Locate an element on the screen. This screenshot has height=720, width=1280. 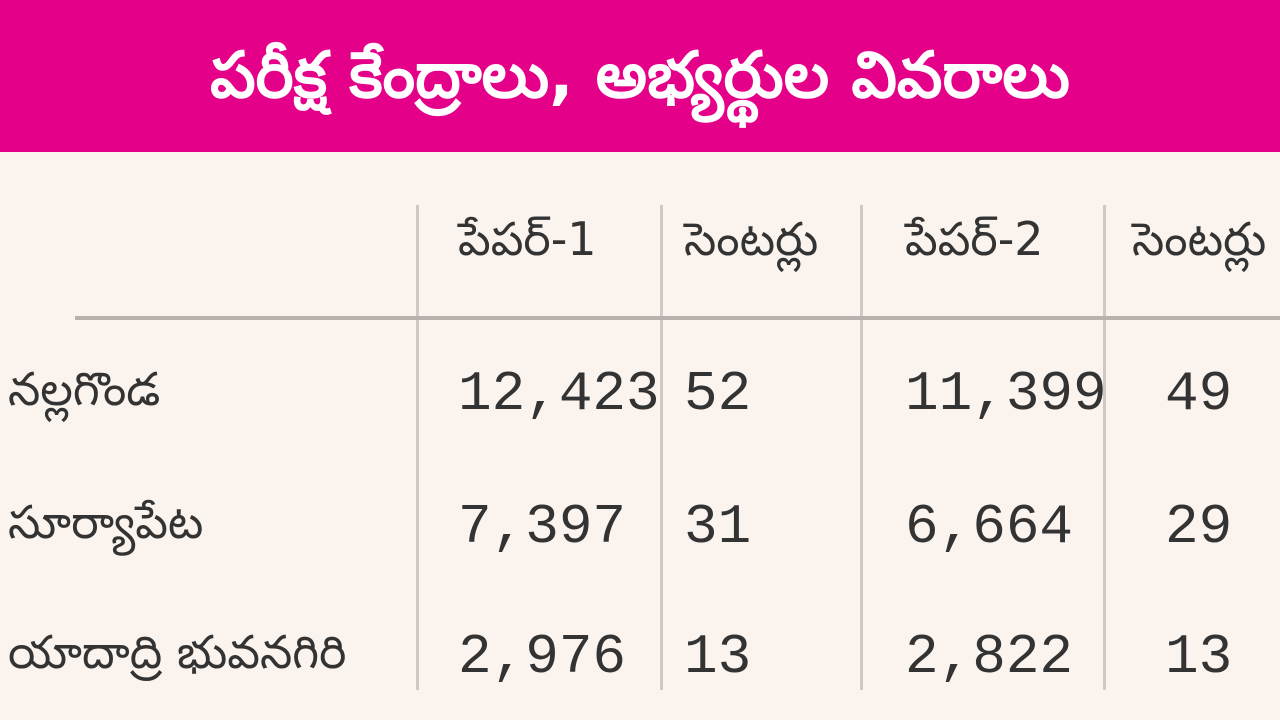
row-label: సూర్యాపేట is located at coordinates (106, 522).